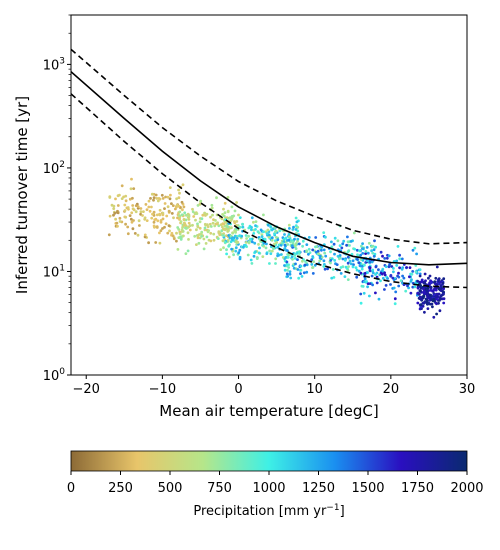  I want to click on y-axis-ticks: 100 101 102 103, so click(57, 199).